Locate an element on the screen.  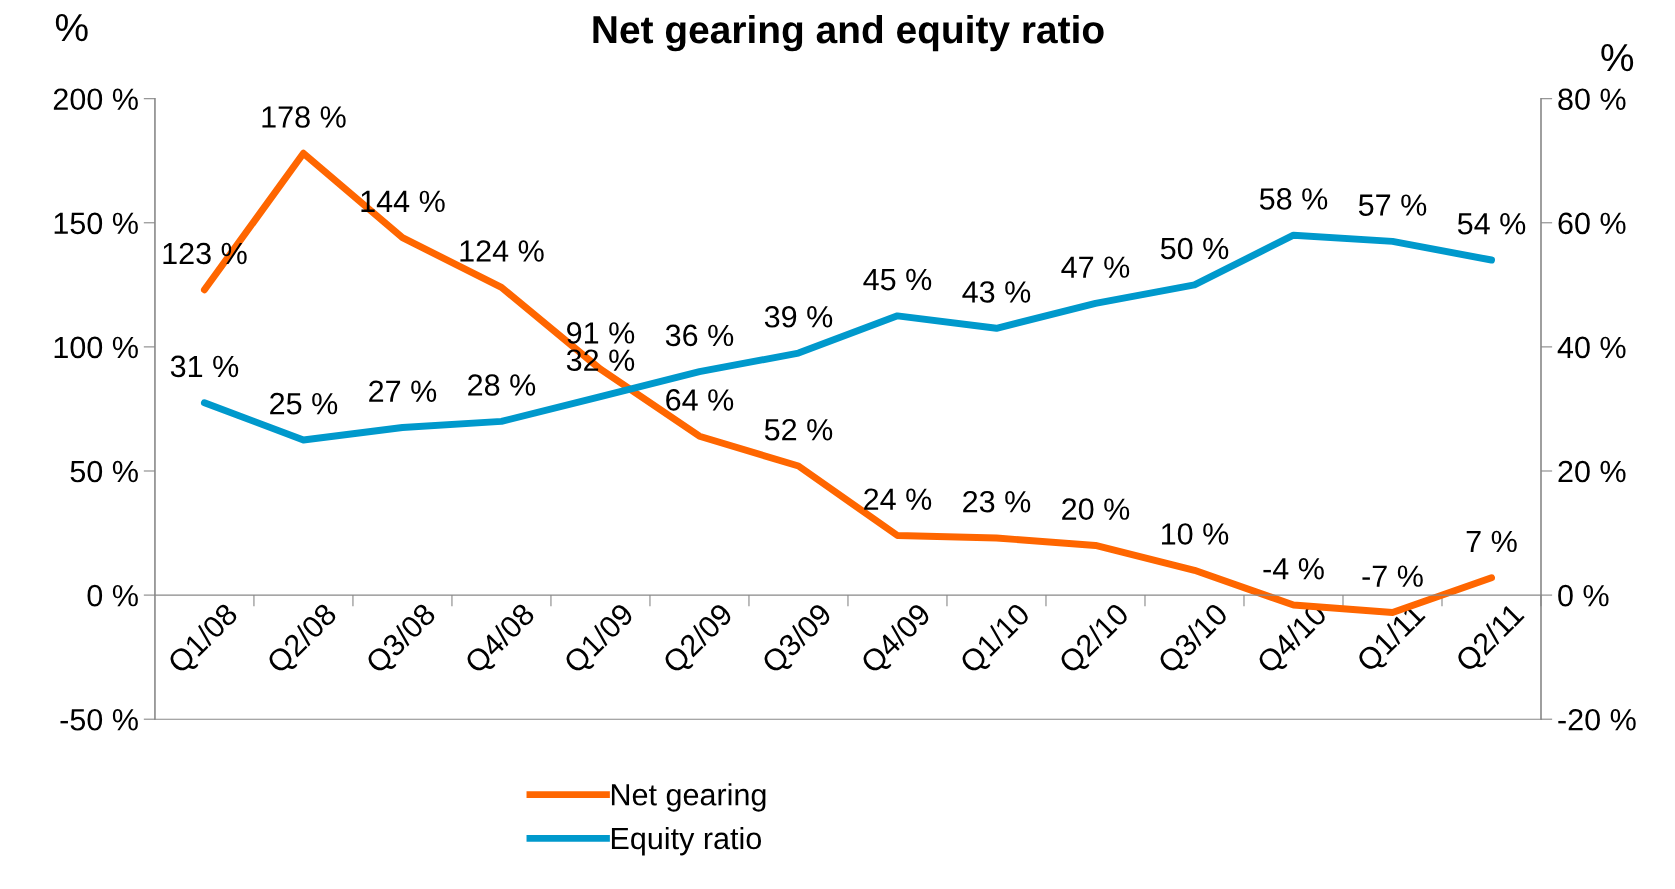
data-label: 57 % is located at coordinates (1392, 205).